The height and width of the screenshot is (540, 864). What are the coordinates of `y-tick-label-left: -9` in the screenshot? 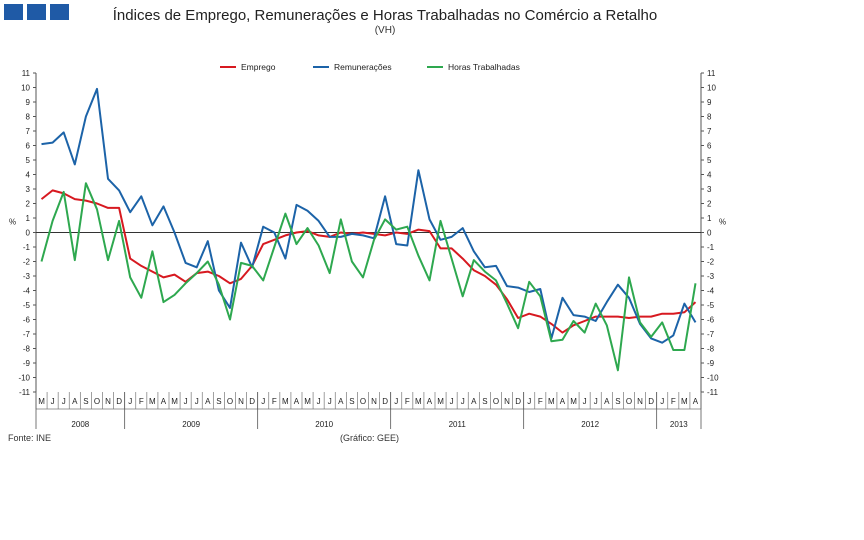 It's located at (27, 363).